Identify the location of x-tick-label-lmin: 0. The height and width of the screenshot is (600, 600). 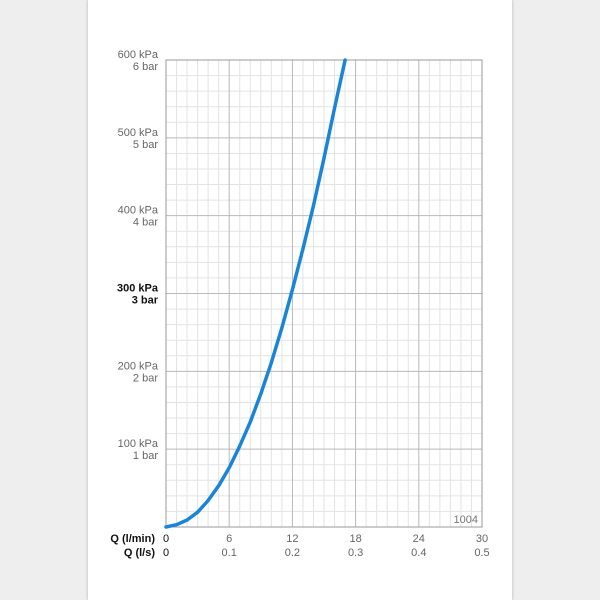
(166, 539).